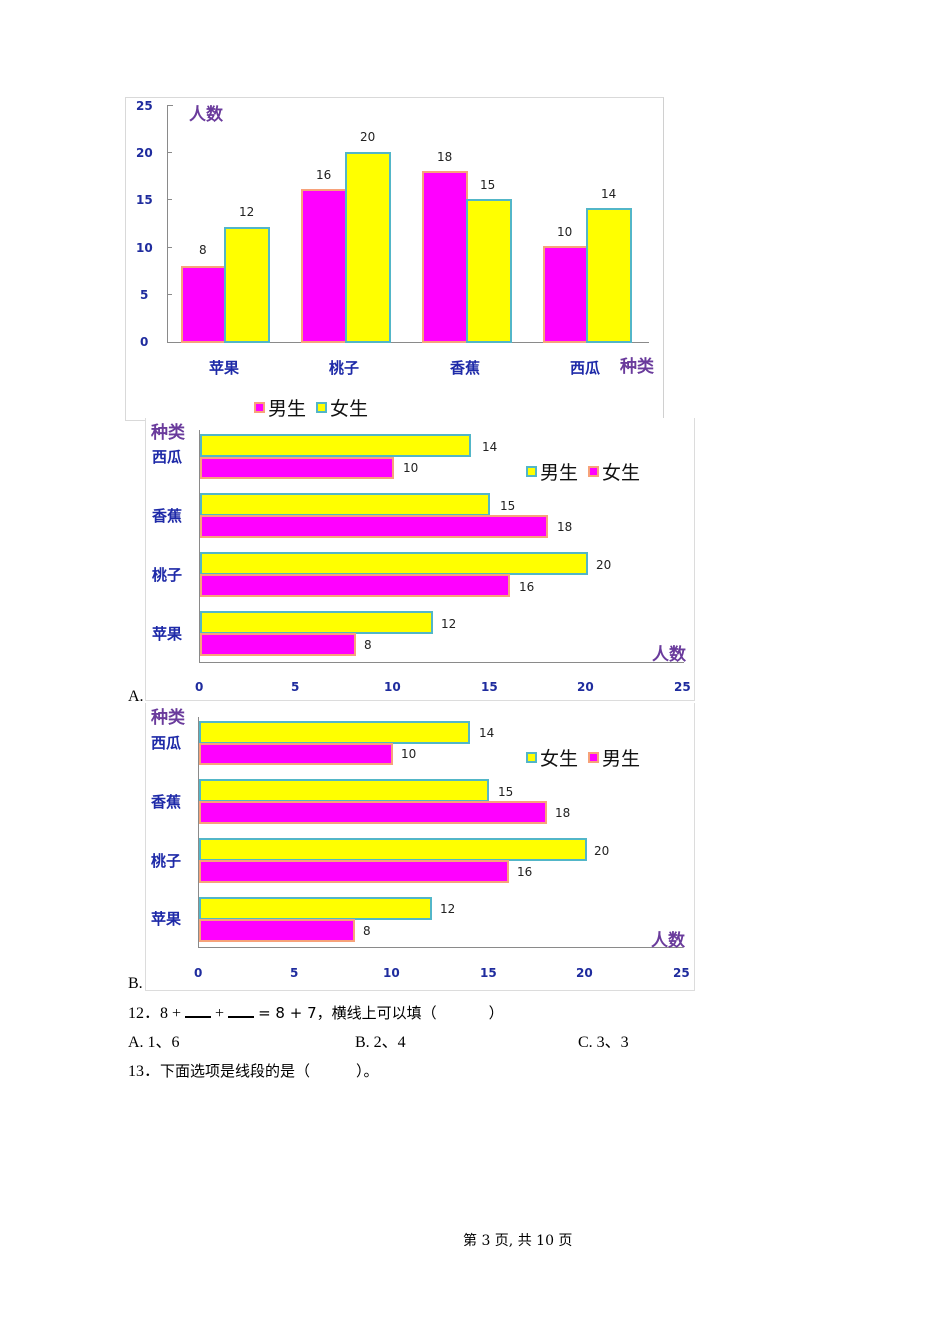 Image resolution: width=950 pixels, height=1344 pixels. I want to click on expression-start: 8 +, so click(171, 1013).